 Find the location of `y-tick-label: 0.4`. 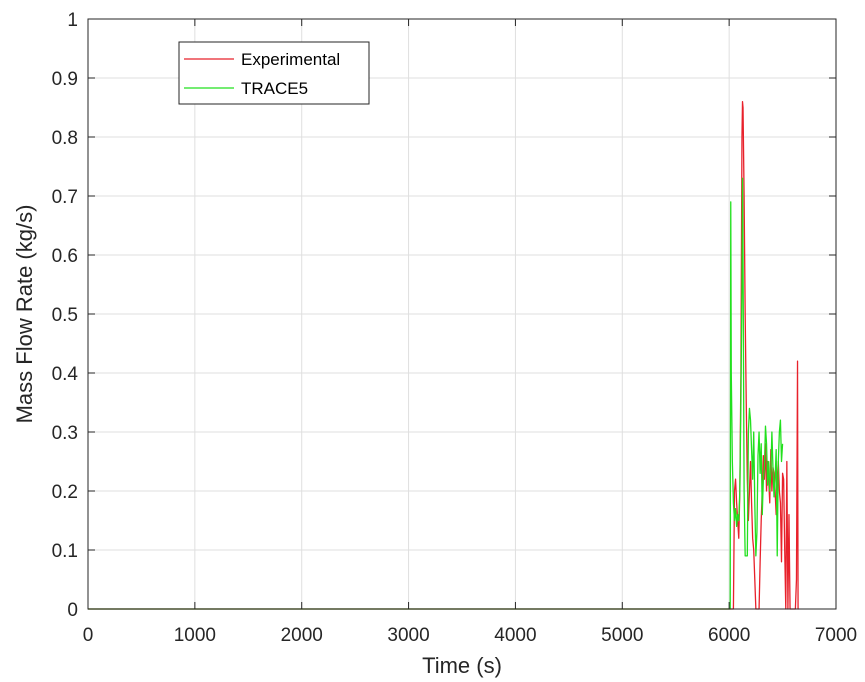

y-tick-label: 0.4 is located at coordinates (65, 374).